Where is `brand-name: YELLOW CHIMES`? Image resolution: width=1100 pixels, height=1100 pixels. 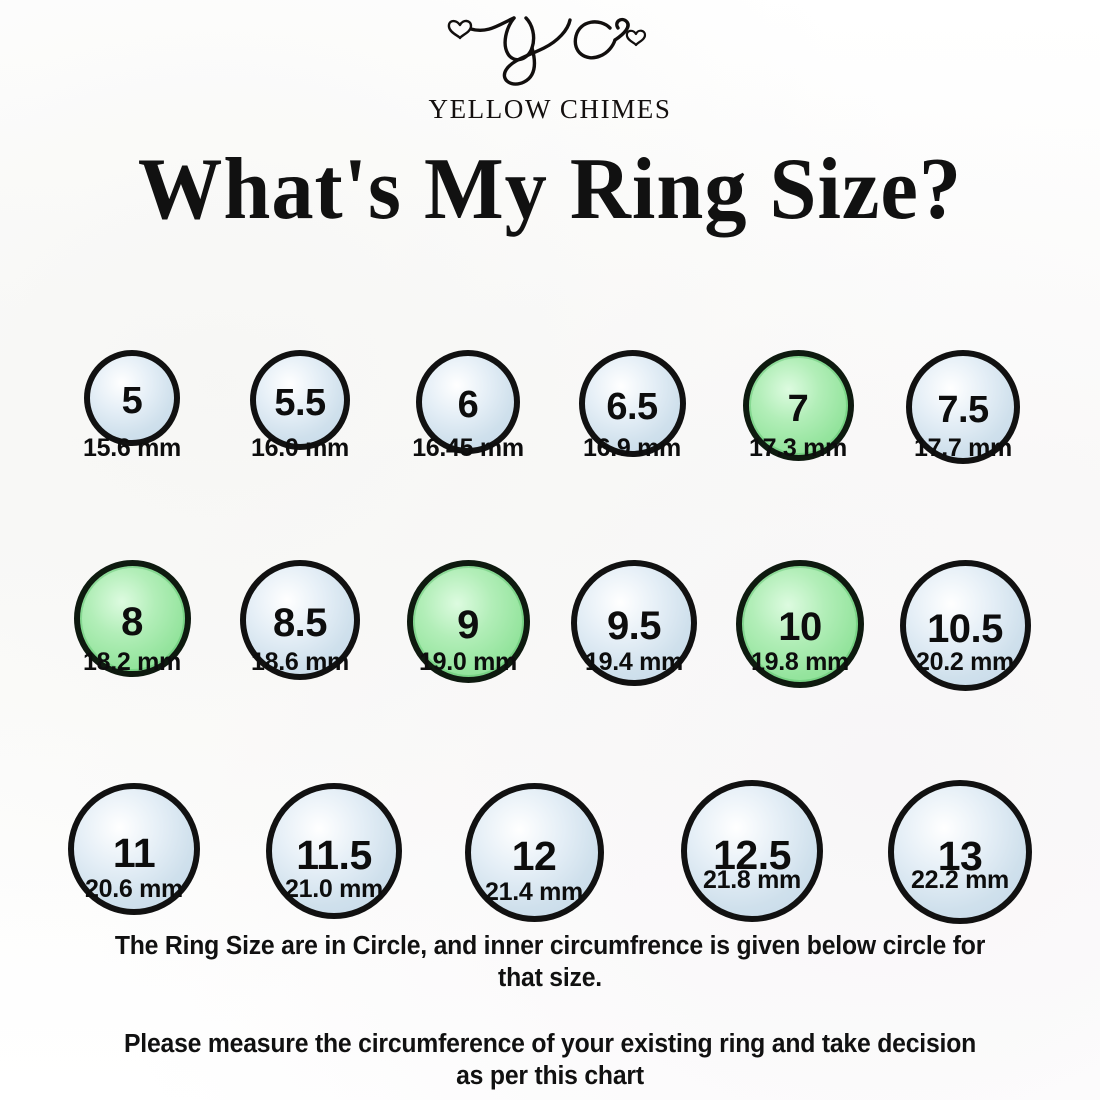
brand-name: YELLOW CHIMES is located at coordinates (550, 109).